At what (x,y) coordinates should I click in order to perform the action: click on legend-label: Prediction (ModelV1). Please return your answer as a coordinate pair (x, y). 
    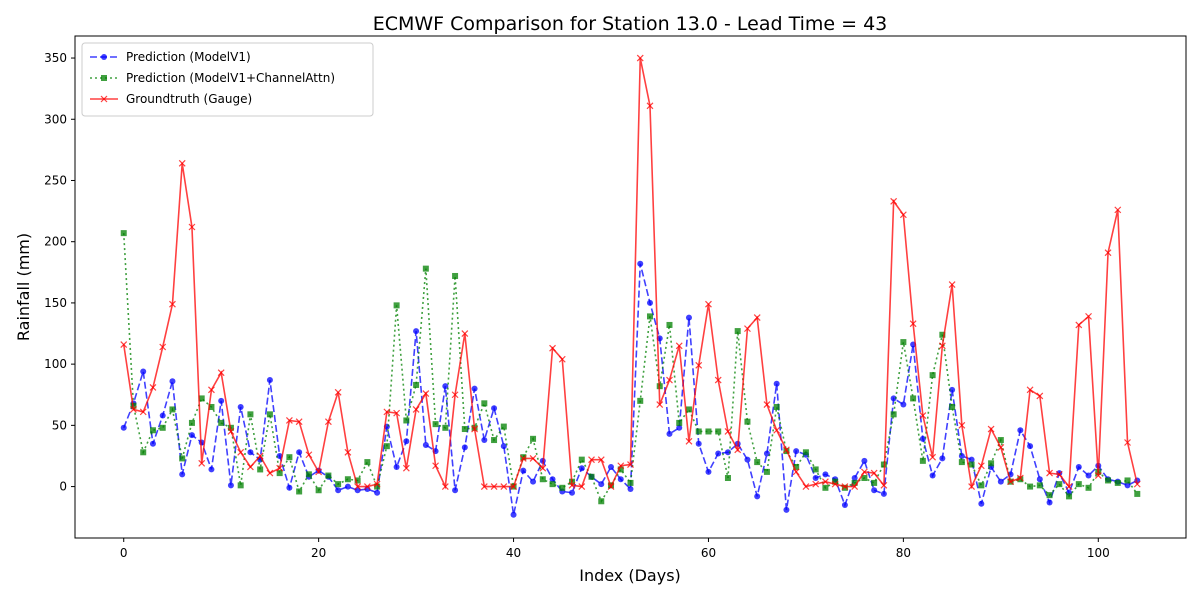
    Looking at the image, I should click on (188, 57).